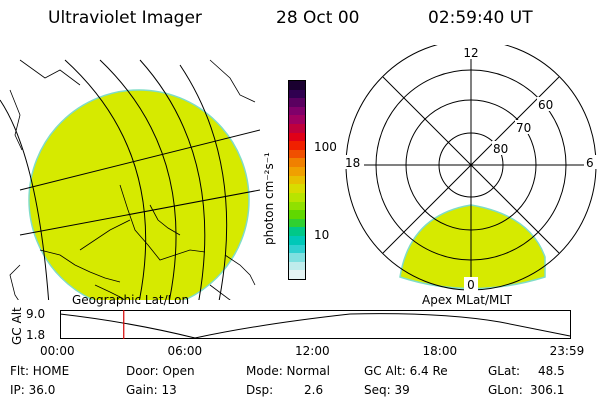 The image size is (600, 400). What do you see at coordinates (551, 371) in the screenshot?
I see `status-glat-value: 48.5` at bounding box center [551, 371].